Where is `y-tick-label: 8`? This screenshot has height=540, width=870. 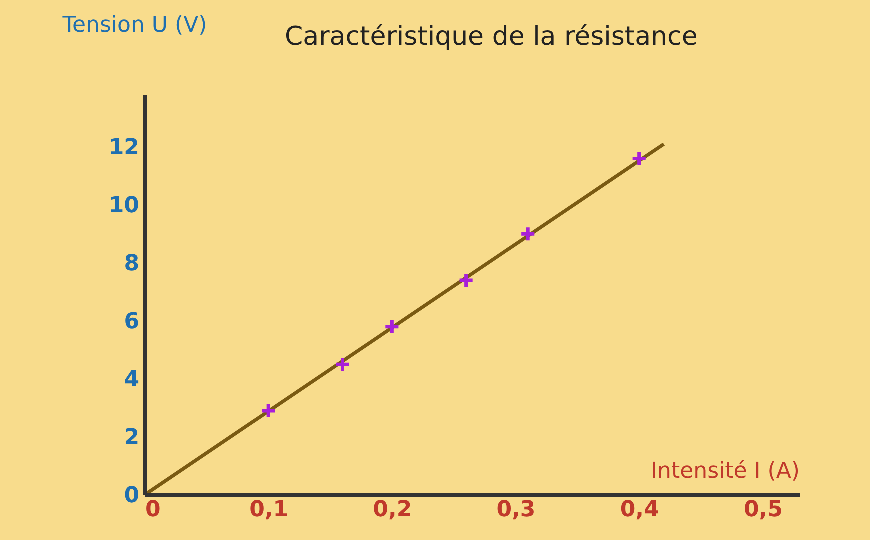 y-tick-label: 8 is located at coordinates (132, 264).